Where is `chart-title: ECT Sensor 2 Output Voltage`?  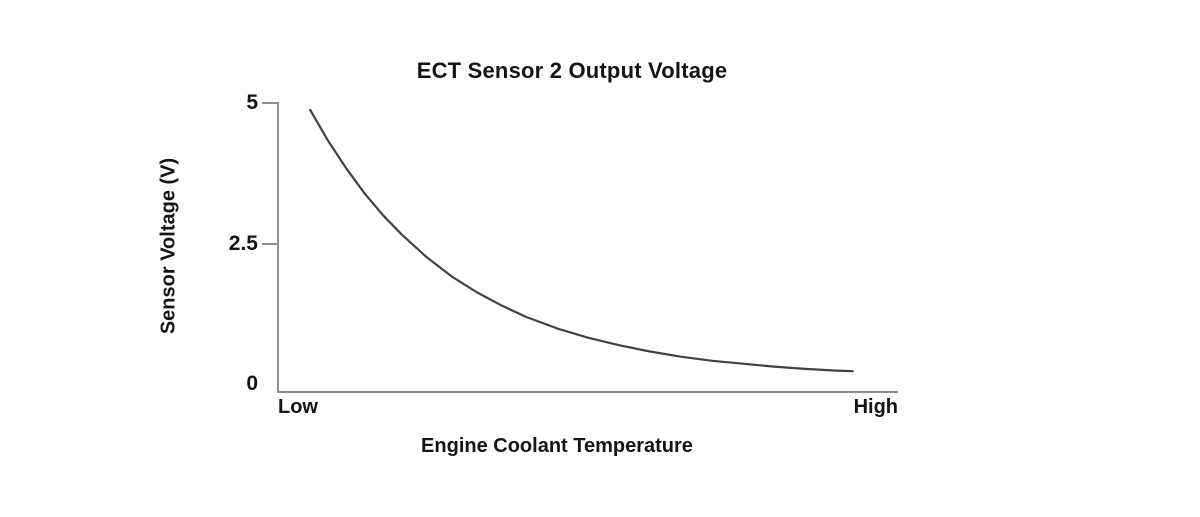 chart-title: ECT Sensor 2 Output Voltage is located at coordinates (572, 70).